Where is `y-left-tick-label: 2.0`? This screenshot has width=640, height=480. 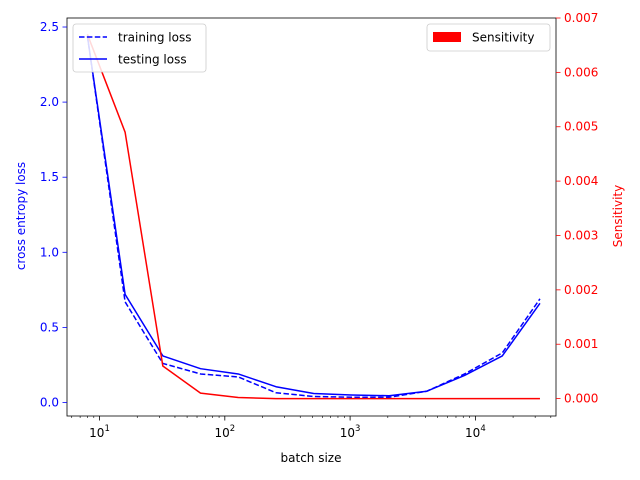
y-left-tick-label: 2.0 is located at coordinates (49, 102).